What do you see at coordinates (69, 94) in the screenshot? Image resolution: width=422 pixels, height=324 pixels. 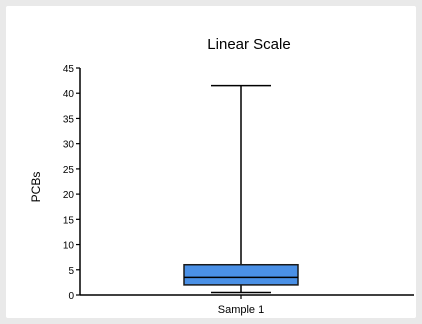 I see `y-tick-label: 40` at bounding box center [69, 94].